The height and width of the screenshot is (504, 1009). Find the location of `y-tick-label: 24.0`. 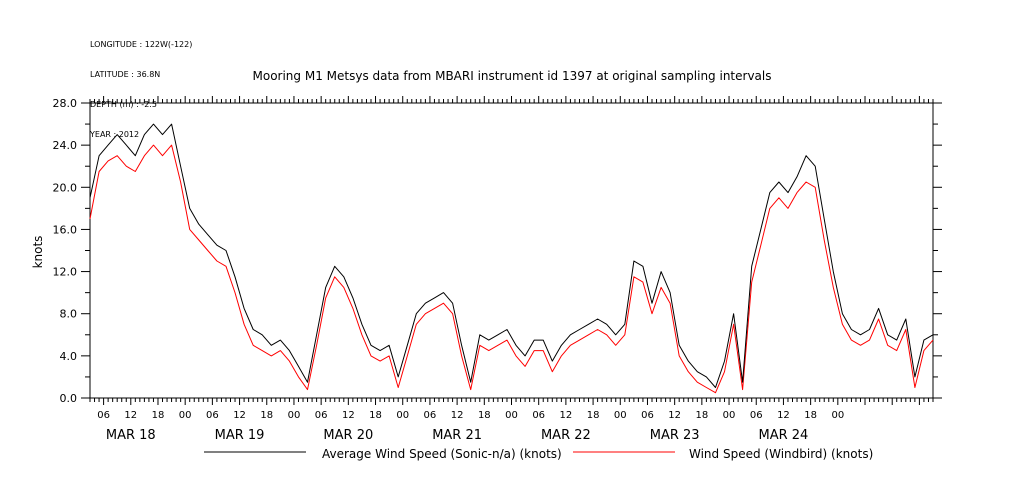

y-tick-label: 24.0 is located at coordinates (65, 145).